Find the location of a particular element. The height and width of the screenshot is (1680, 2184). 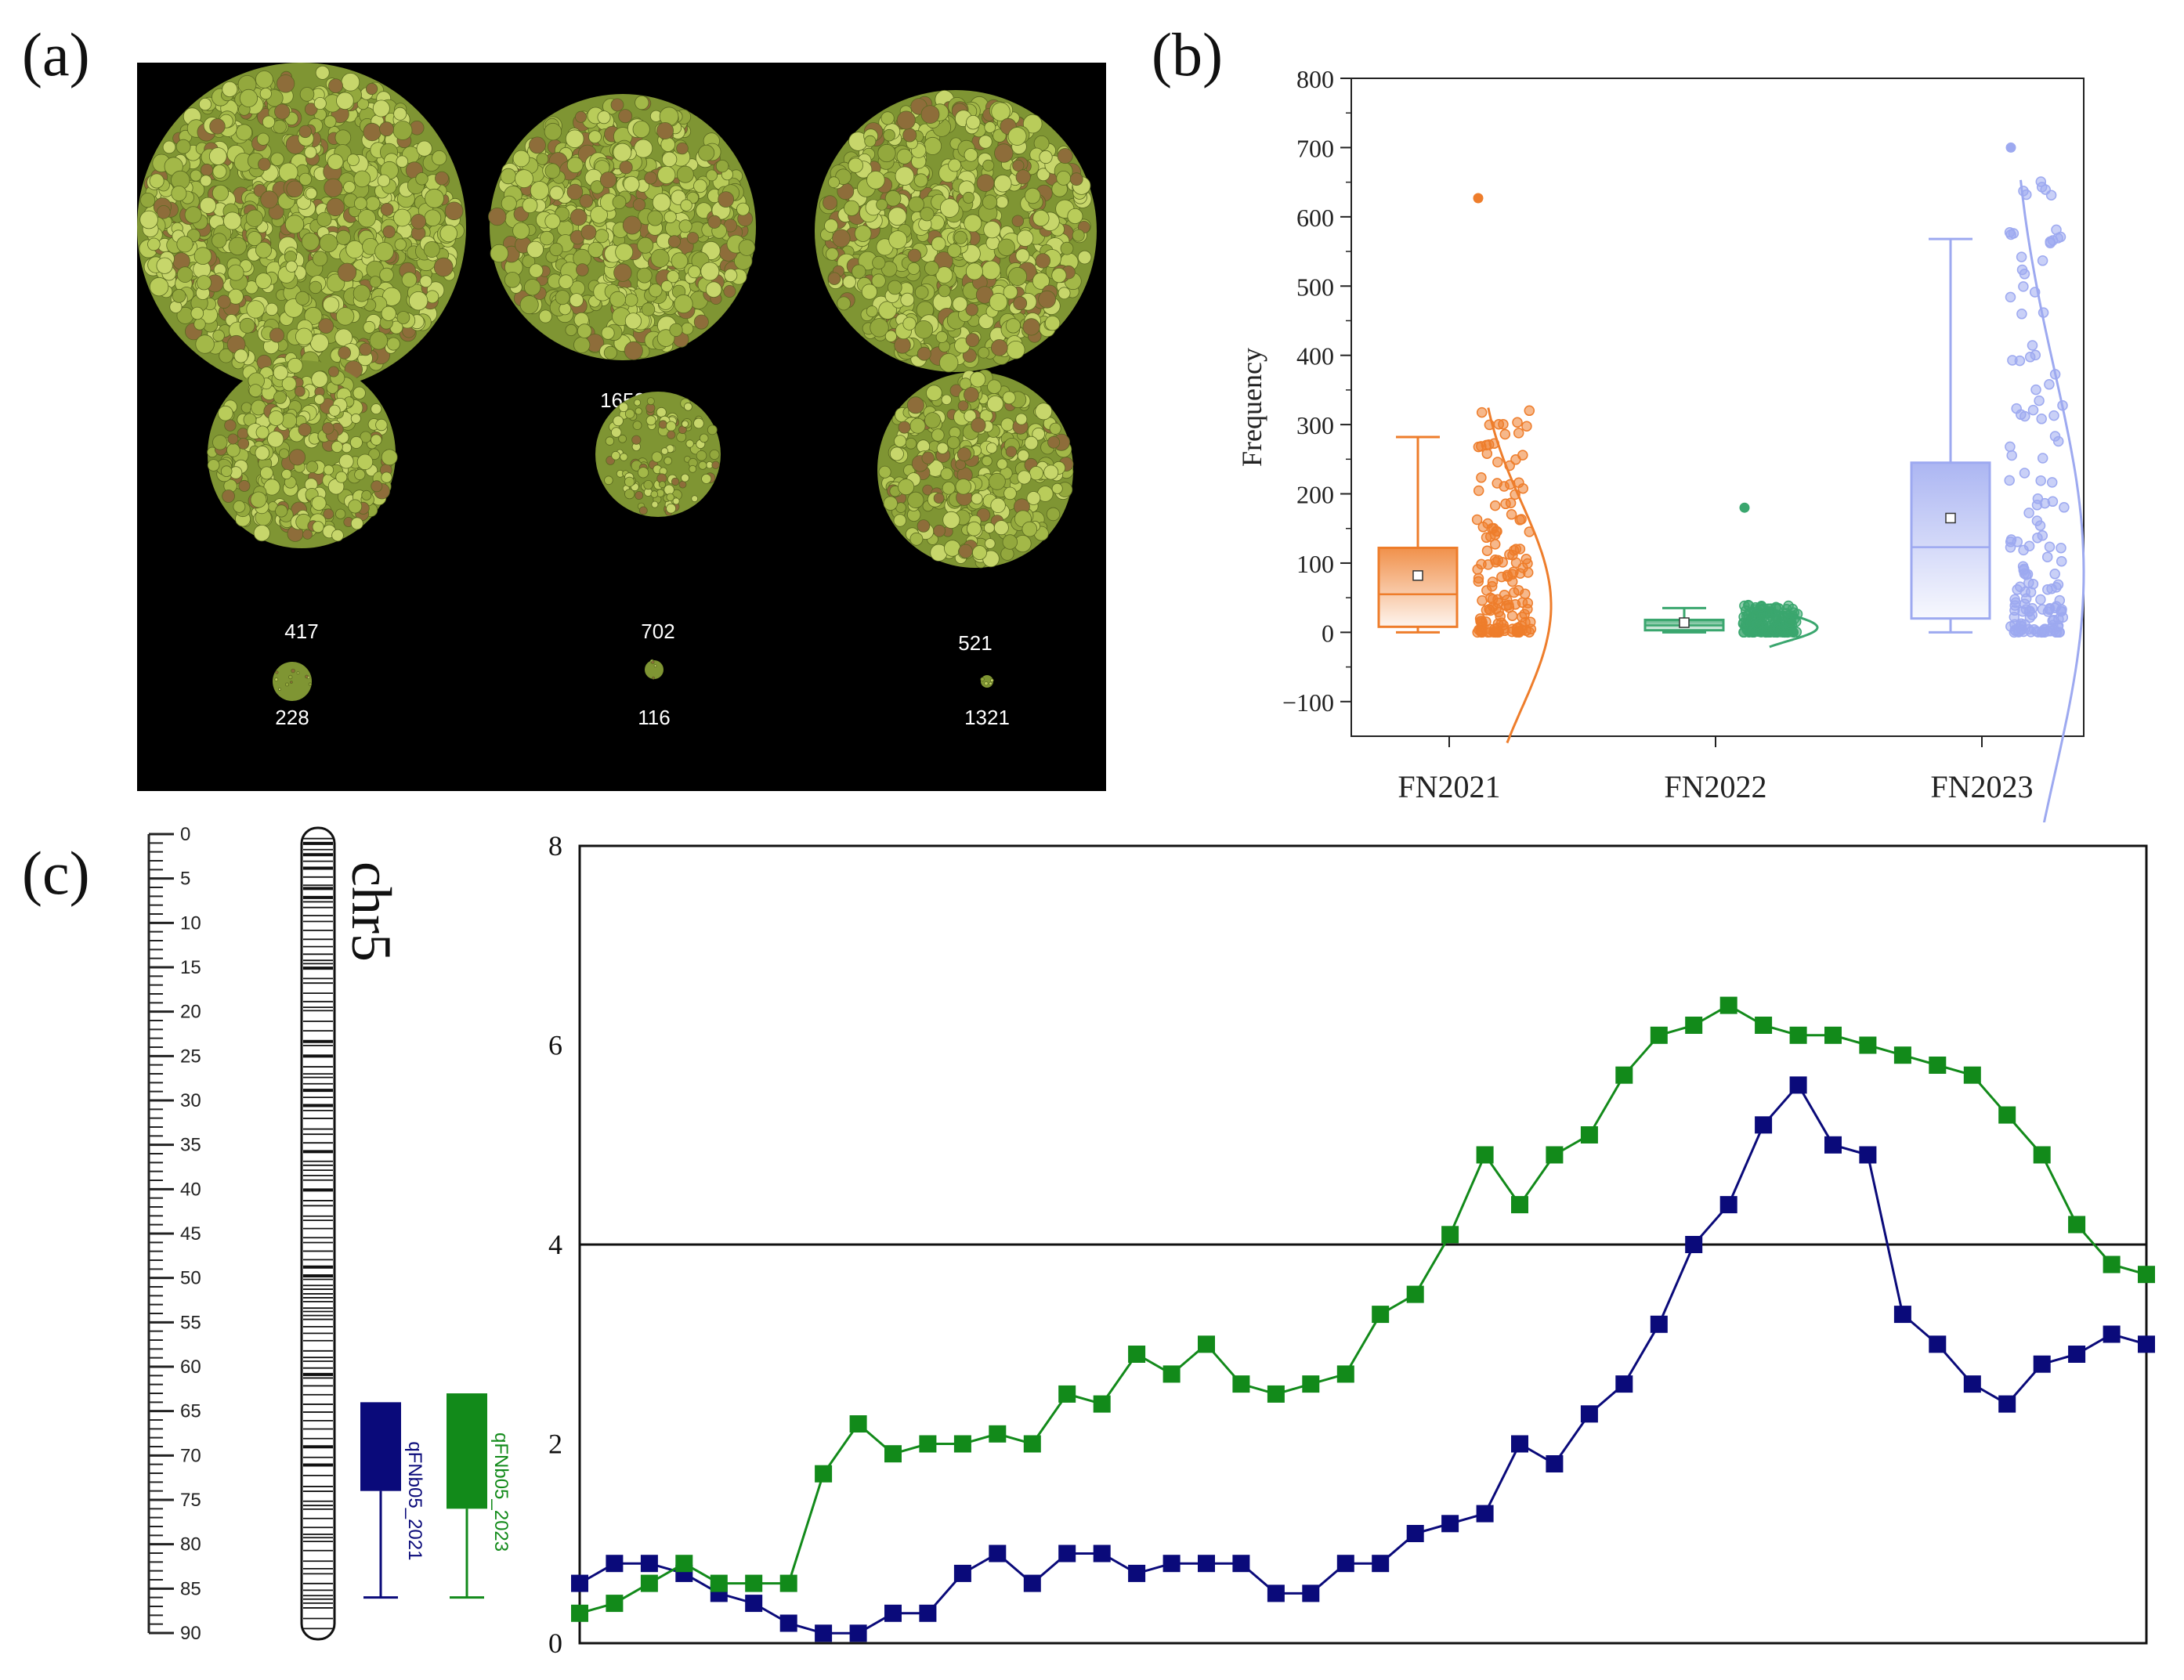

ruler-tick-label: 20 is located at coordinates (190, 1012).